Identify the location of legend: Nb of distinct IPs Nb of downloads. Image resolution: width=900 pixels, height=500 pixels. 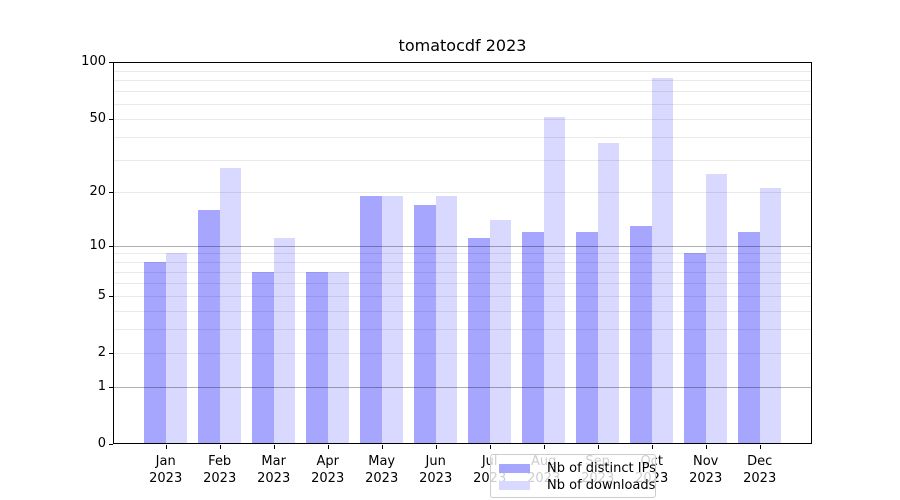
(573, 476).